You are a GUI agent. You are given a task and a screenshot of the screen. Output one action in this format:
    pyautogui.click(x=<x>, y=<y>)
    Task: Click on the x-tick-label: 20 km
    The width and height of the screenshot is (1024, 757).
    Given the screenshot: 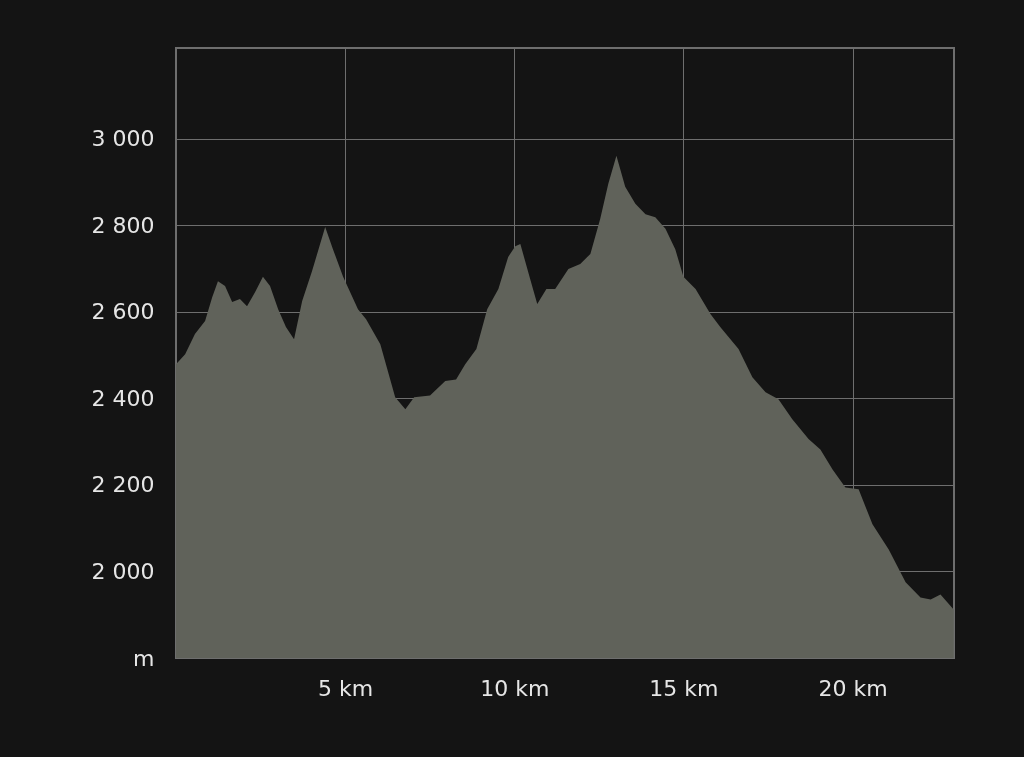 What is the action you would take?
    pyautogui.click(x=853, y=688)
    